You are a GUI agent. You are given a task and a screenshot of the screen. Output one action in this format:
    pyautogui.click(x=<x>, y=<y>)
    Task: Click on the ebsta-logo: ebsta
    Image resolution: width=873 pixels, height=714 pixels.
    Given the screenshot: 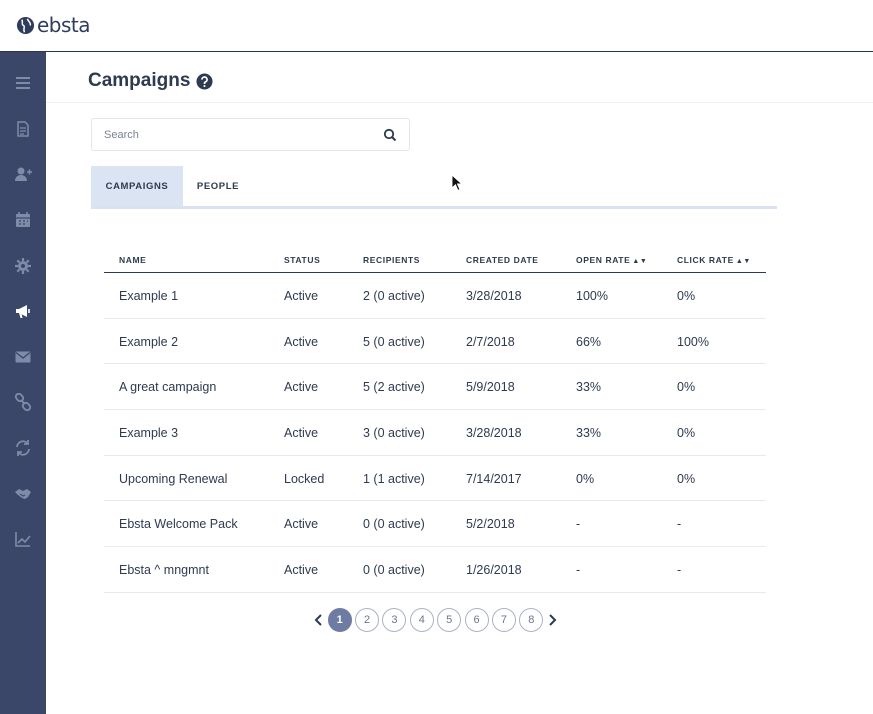 What is the action you would take?
    pyautogui.click(x=53, y=25)
    